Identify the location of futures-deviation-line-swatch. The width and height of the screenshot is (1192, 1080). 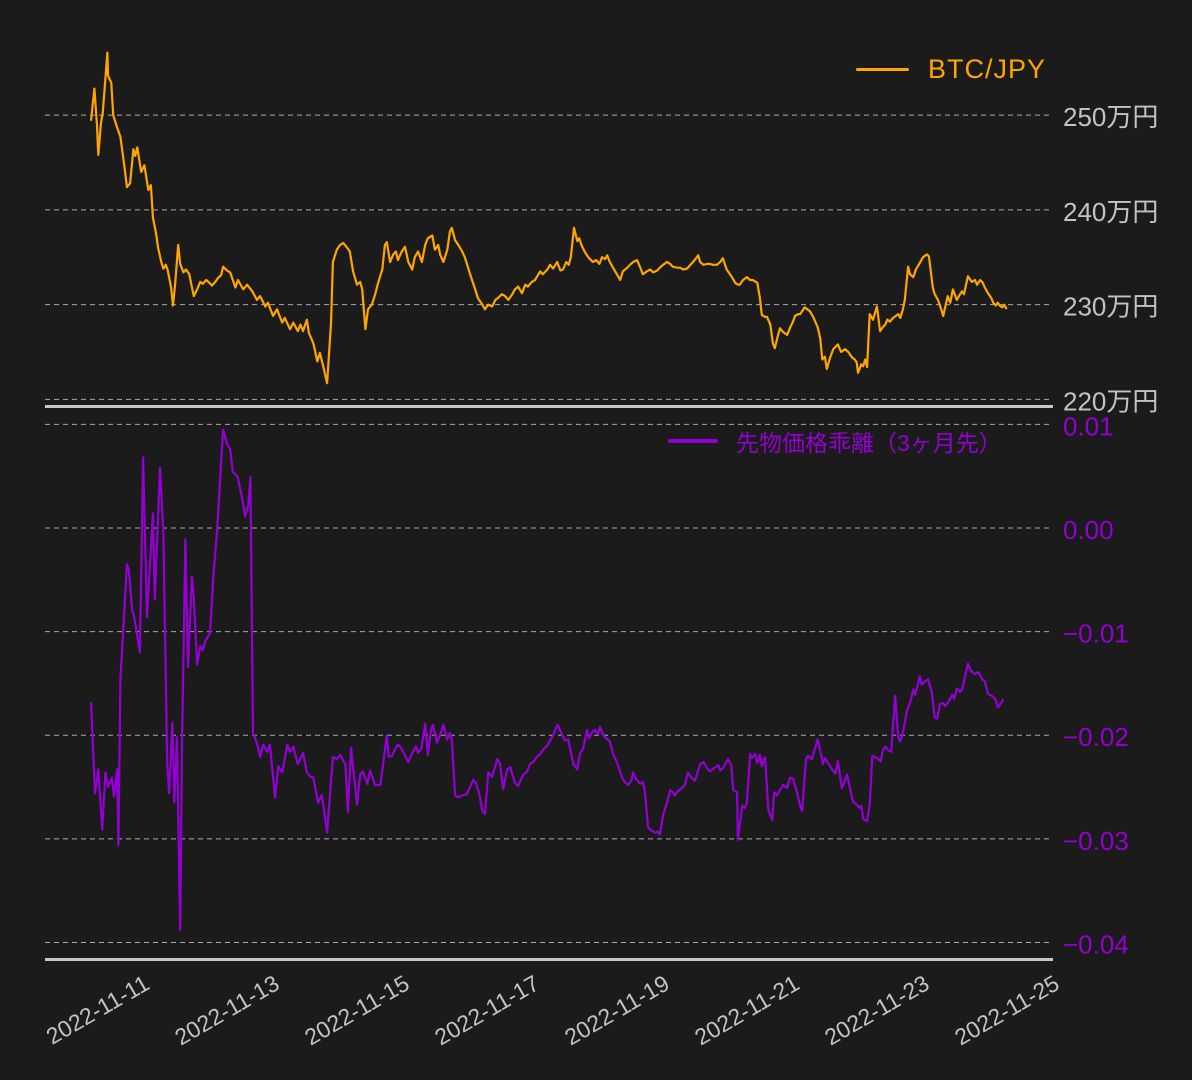
(693, 441).